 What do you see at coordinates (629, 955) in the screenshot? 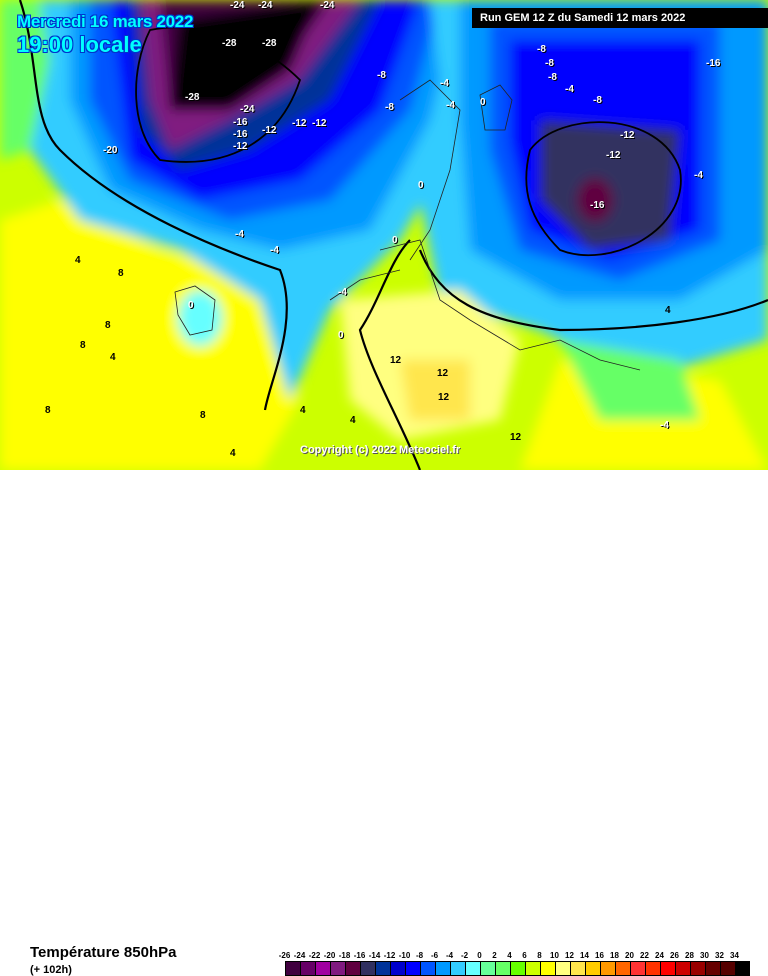
I see `legend-label: 20` at bounding box center [629, 955].